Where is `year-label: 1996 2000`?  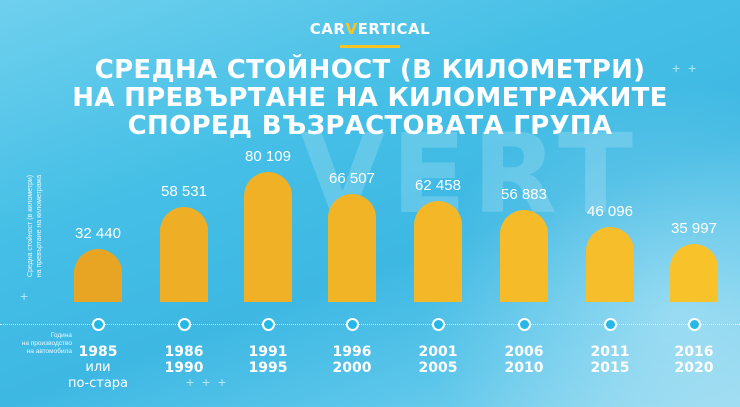 year-label: 1996 2000 is located at coordinates (352, 360).